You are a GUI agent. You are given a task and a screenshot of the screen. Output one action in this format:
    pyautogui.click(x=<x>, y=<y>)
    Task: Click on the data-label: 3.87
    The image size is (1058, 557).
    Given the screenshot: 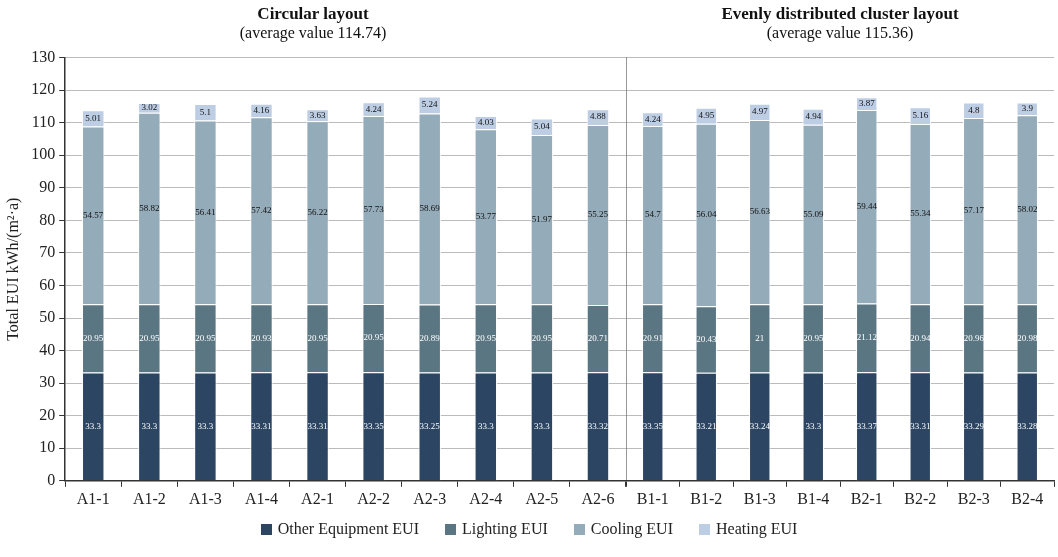 What is the action you would take?
    pyautogui.click(x=867, y=102)
    